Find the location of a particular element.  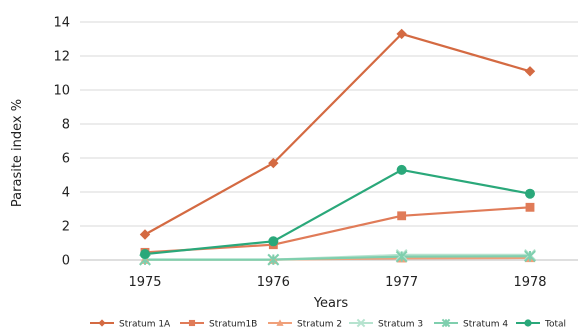

legend-label: Stratum1B is located at coordinates (233, 325).